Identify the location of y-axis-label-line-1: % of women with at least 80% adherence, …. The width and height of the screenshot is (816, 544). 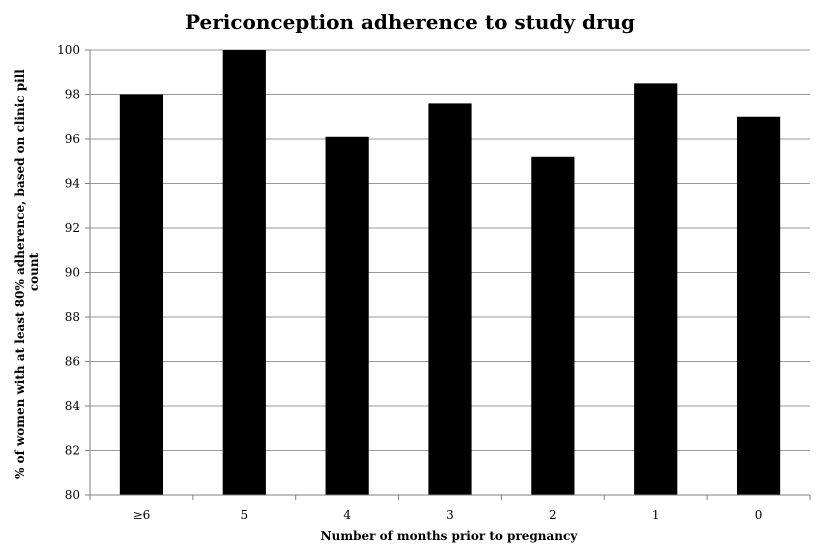
(20, 274).